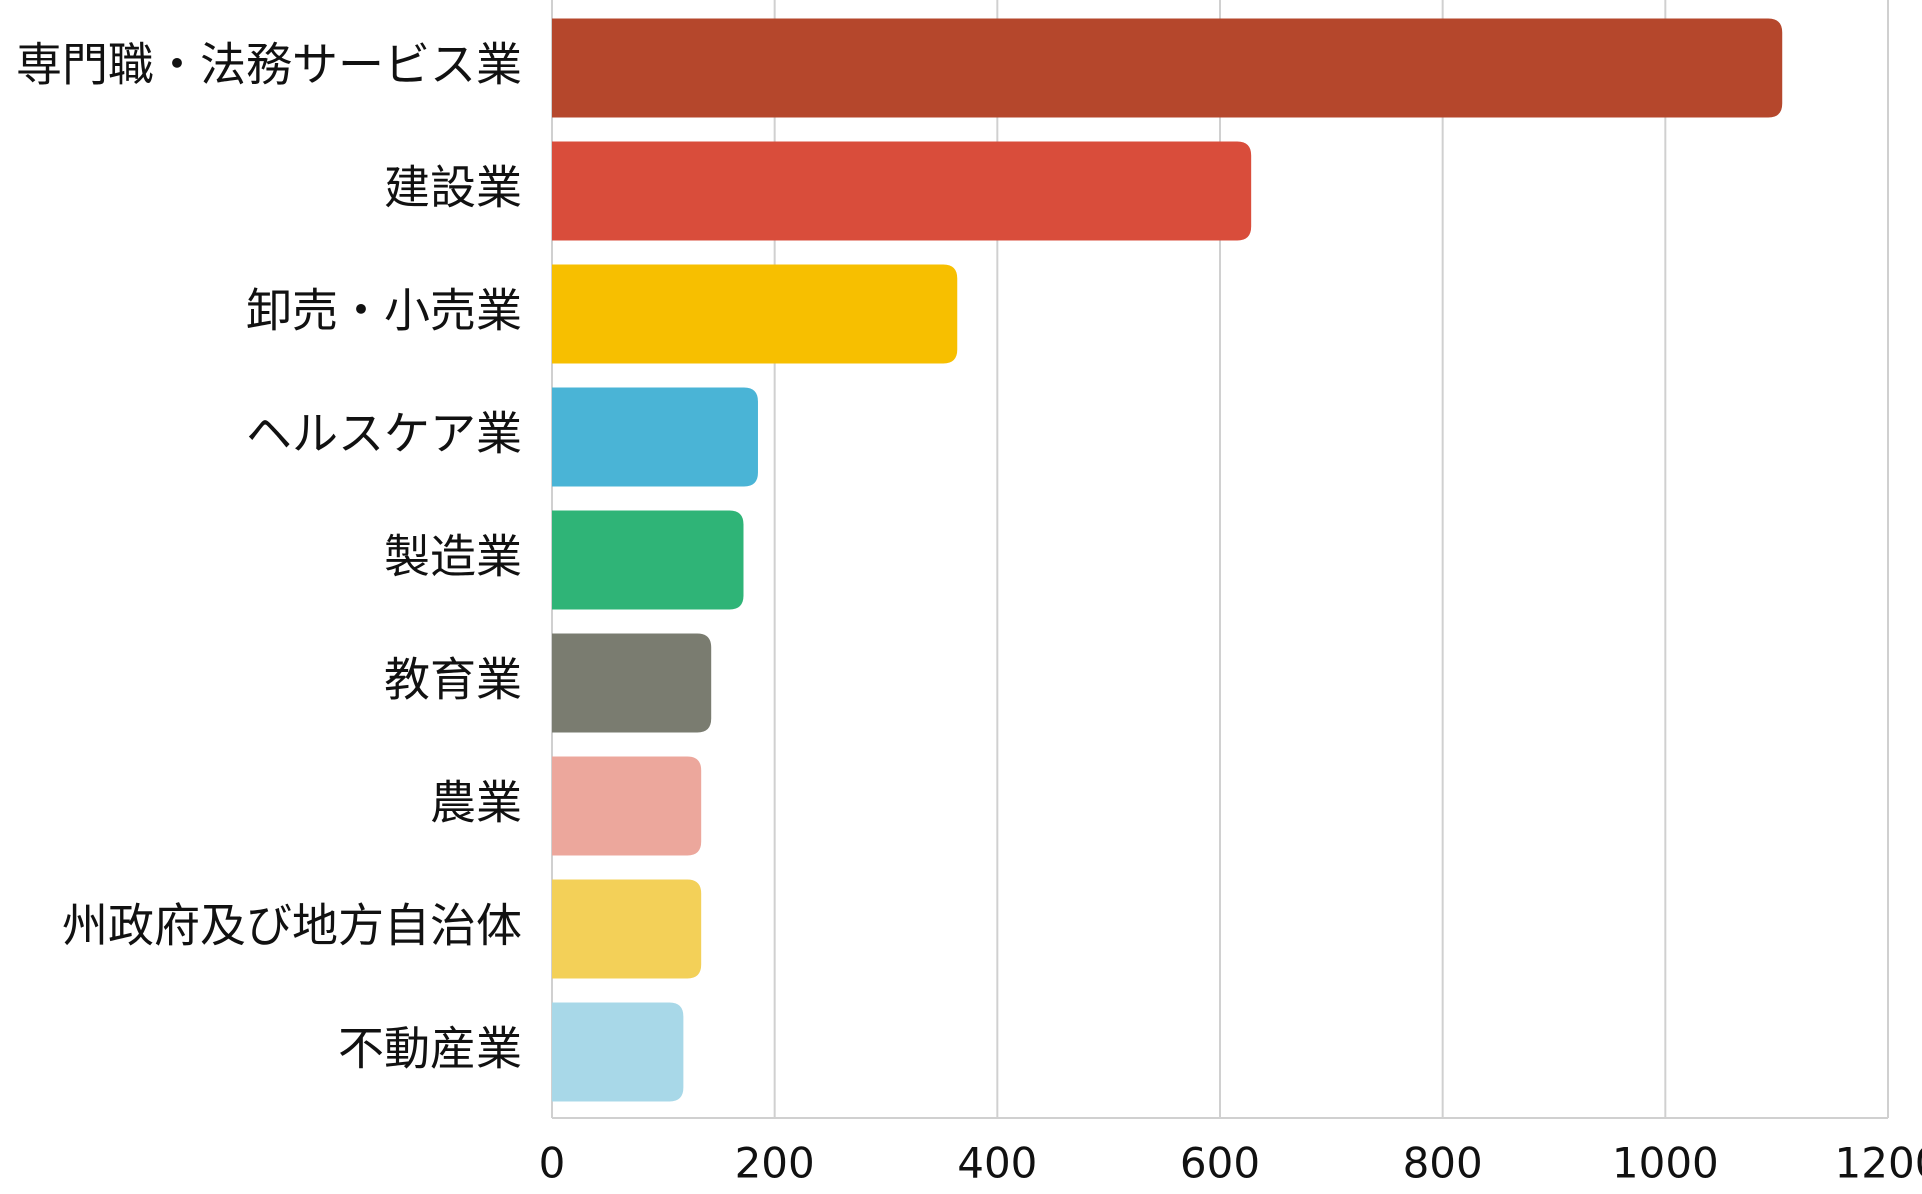 This screenshot has height=1194, width=1922. Describe the element at coordinates (1665, 1163) in the screenshot. I see `x-tick-label: 1000` at that location.